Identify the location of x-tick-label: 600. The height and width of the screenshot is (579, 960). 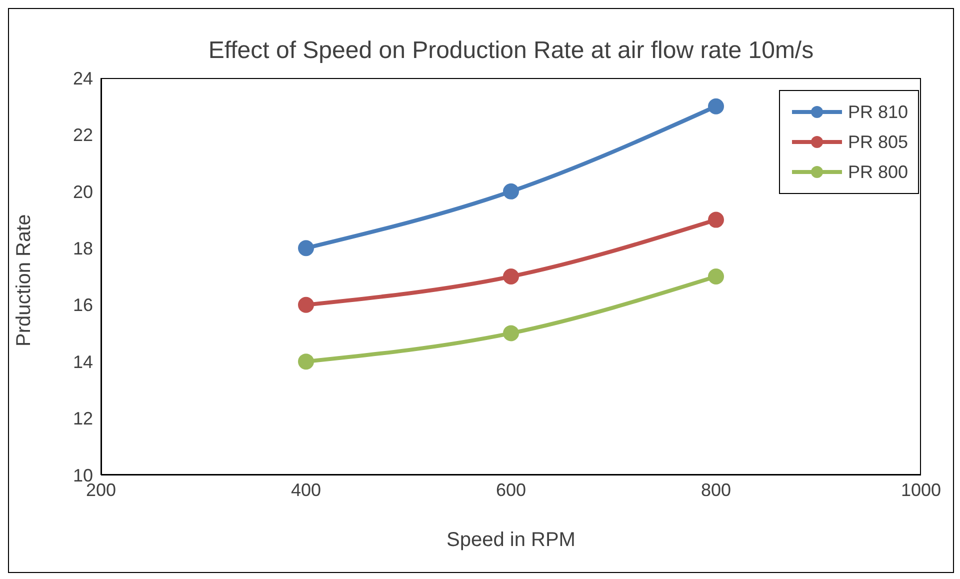
(511, 490).